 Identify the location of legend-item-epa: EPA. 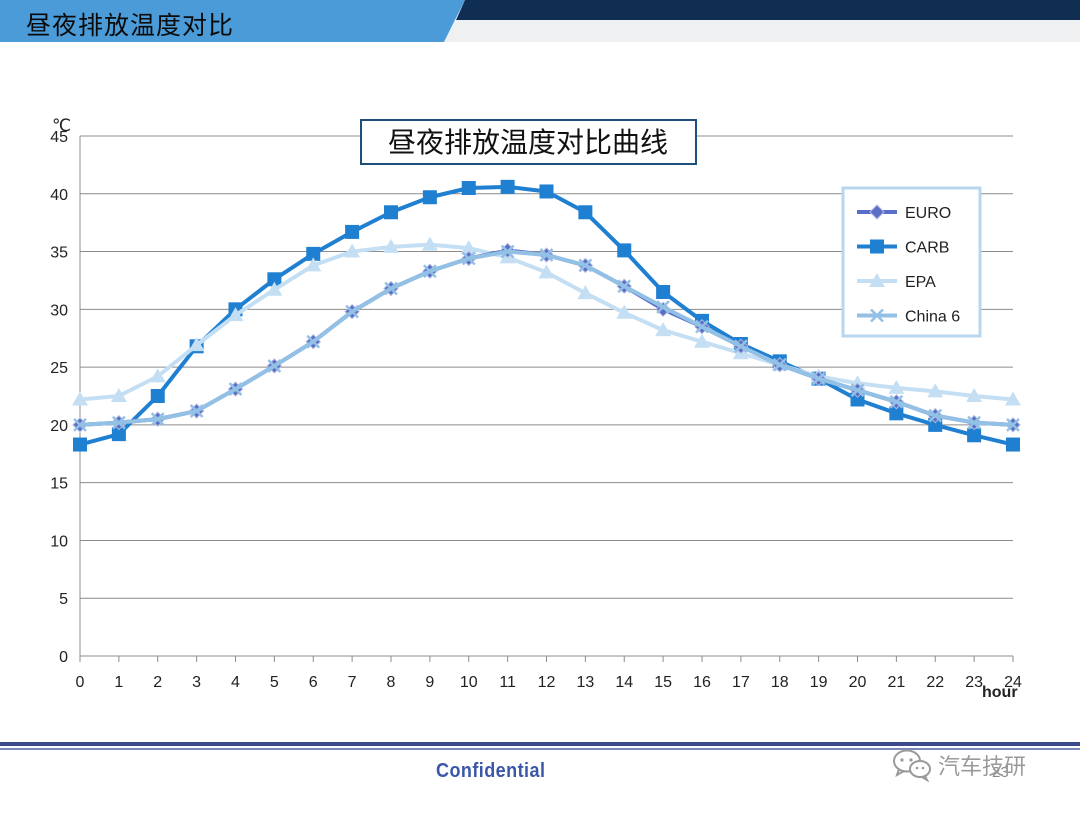
(896, 282).